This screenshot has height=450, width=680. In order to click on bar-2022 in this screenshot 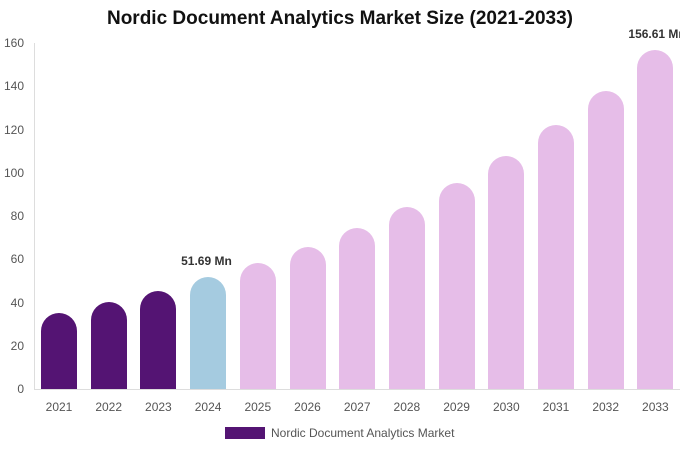, I will do `click(108, 345)`.